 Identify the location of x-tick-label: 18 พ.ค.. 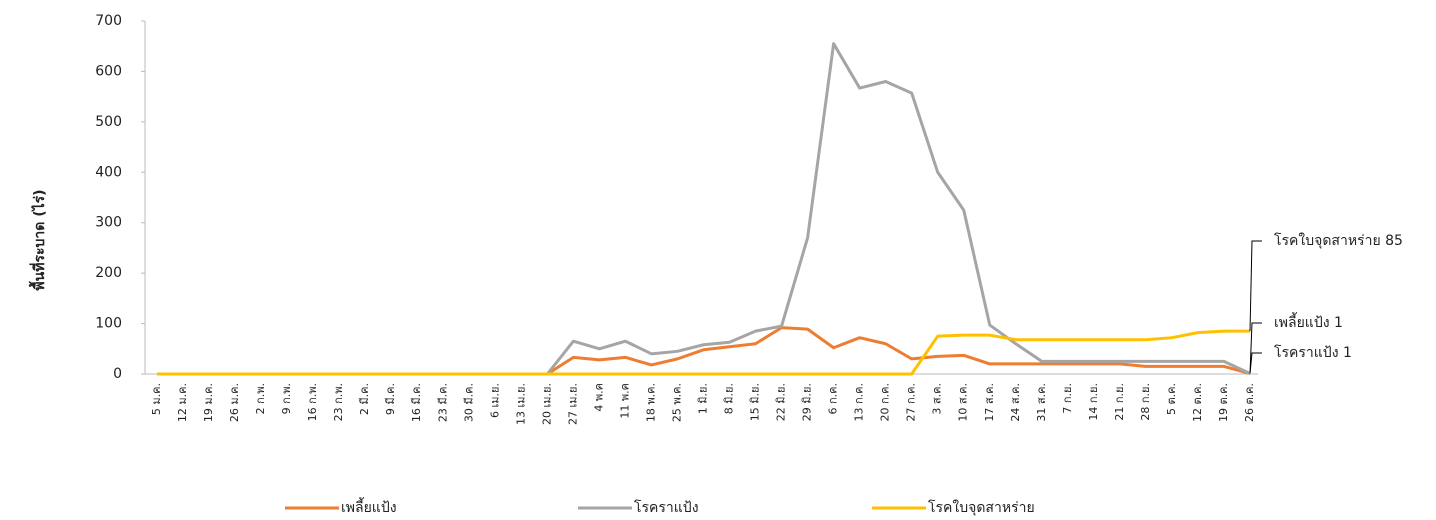
(650, 402).